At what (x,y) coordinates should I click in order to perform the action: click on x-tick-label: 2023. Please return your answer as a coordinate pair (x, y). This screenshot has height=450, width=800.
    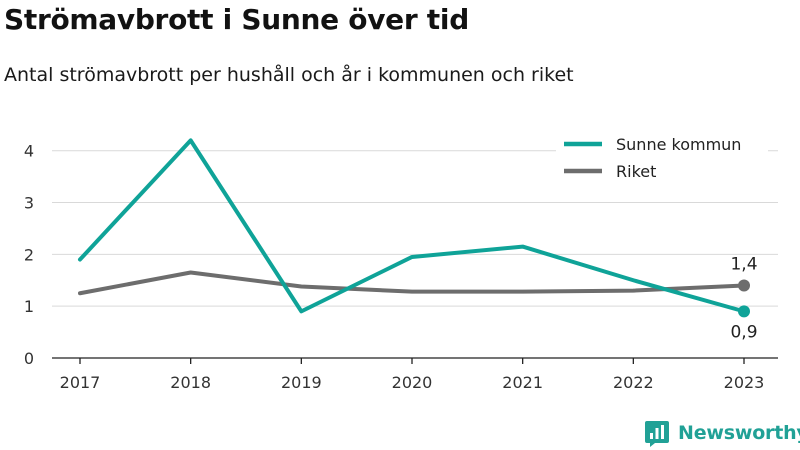
    Looking at the image, I should click on (744, 382).